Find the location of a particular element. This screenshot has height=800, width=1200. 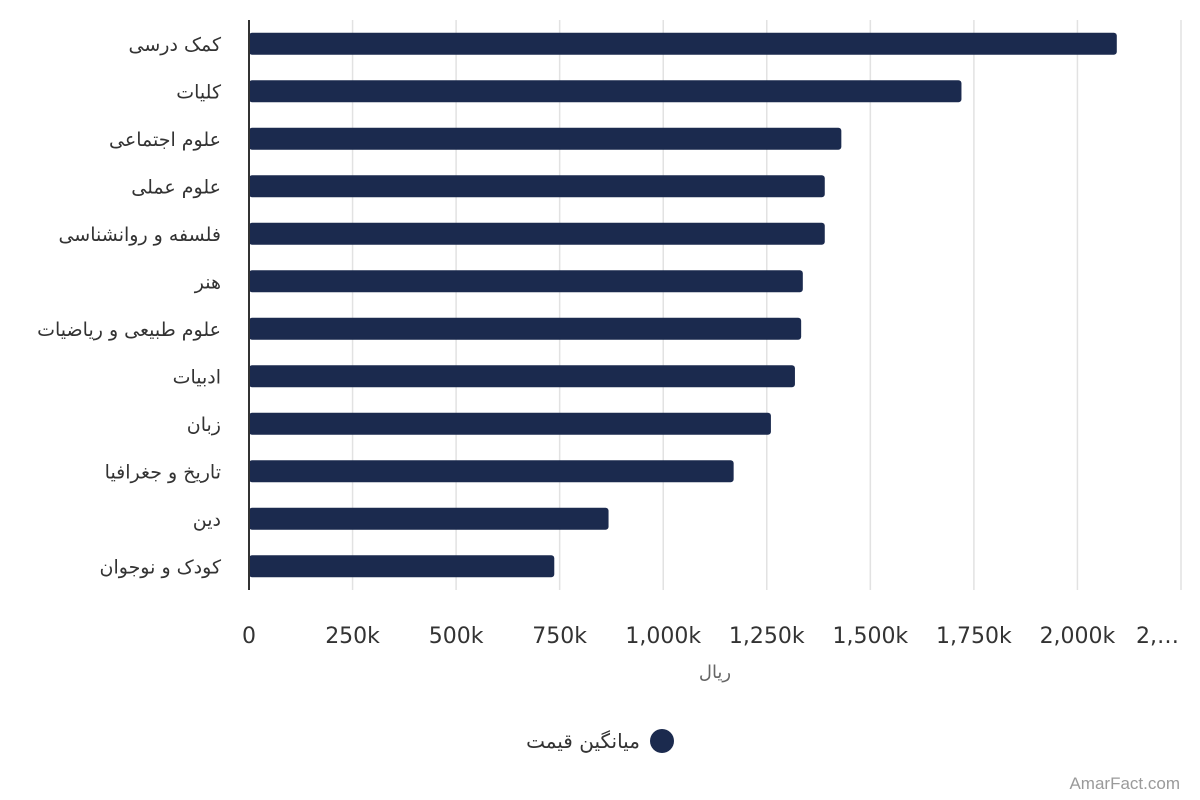

category-label: کودک و نوجوان is located at coordinates (161, 567).